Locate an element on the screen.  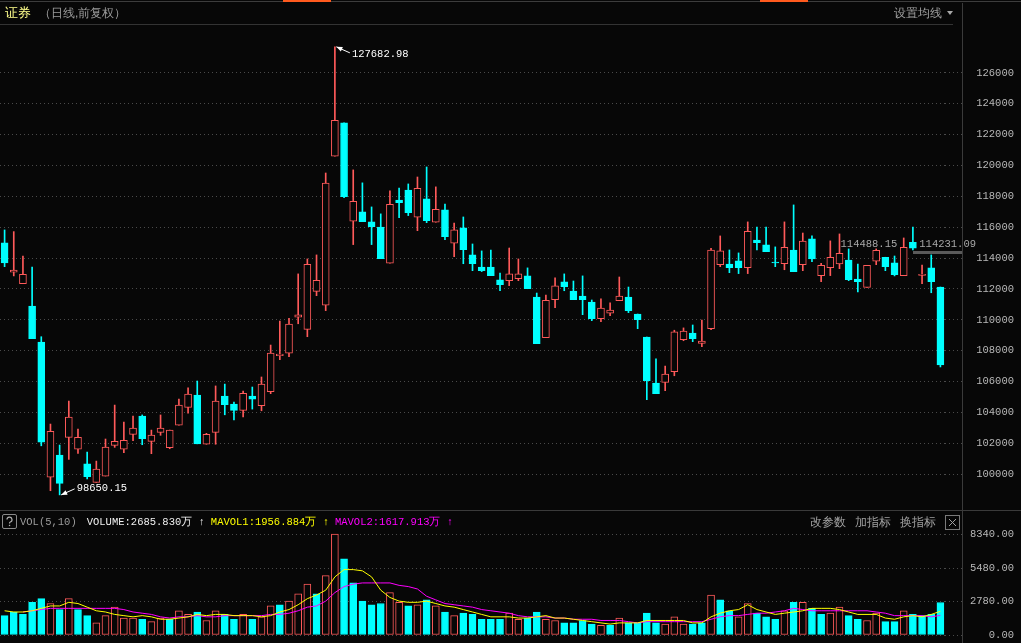
text: MAVOL1:1956.884万 ↑ is located at coordinates (269, 522).